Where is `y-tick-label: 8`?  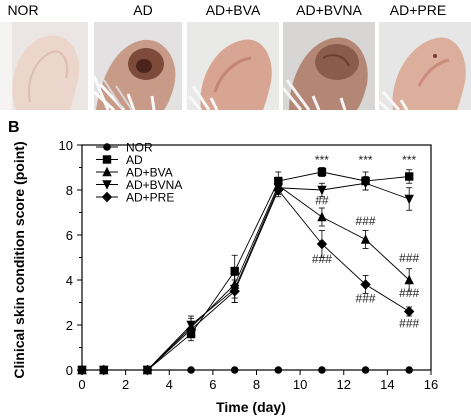 y-tick-label: 8 is located at coordinates (69, 190).